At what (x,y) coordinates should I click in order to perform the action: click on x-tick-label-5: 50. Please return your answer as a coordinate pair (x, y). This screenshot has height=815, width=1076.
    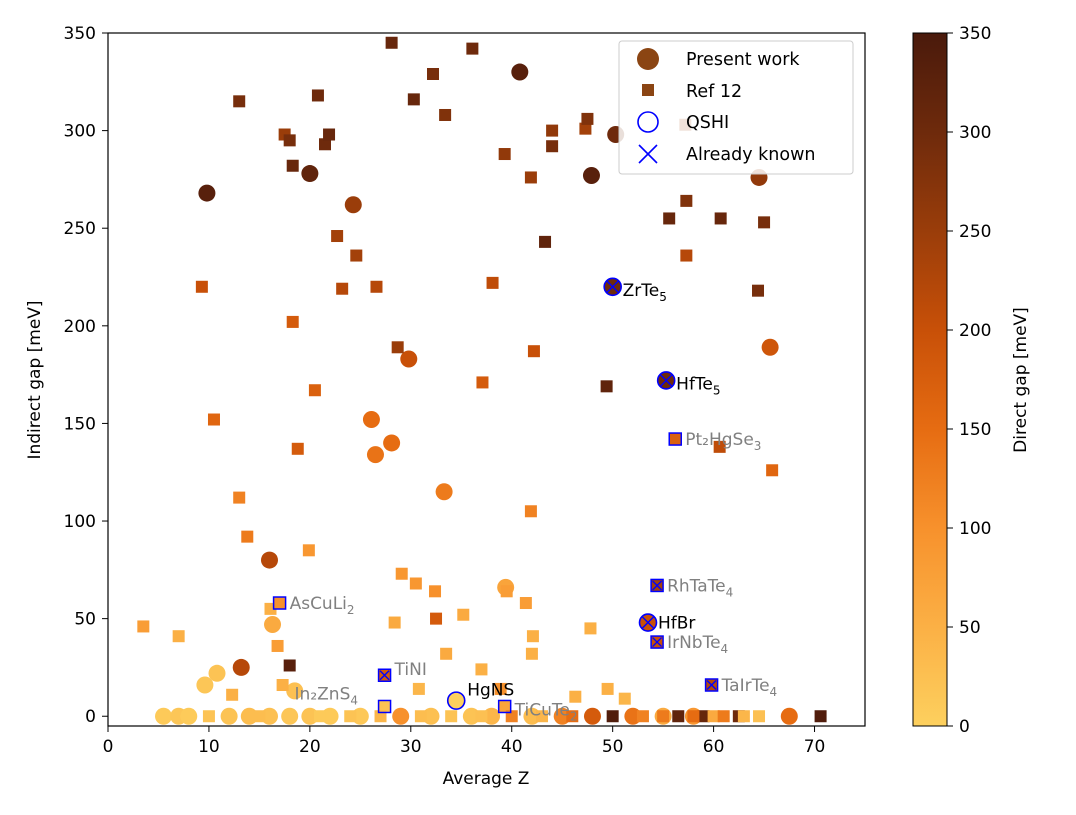
    Looking at the image, I should click on (613, 747).